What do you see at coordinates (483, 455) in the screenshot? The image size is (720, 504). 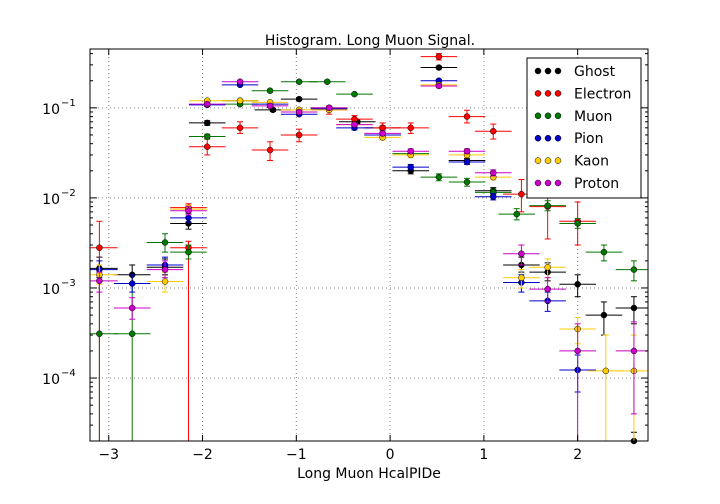 I see `x-tick-label: 1` at bounding box center [483, 455].